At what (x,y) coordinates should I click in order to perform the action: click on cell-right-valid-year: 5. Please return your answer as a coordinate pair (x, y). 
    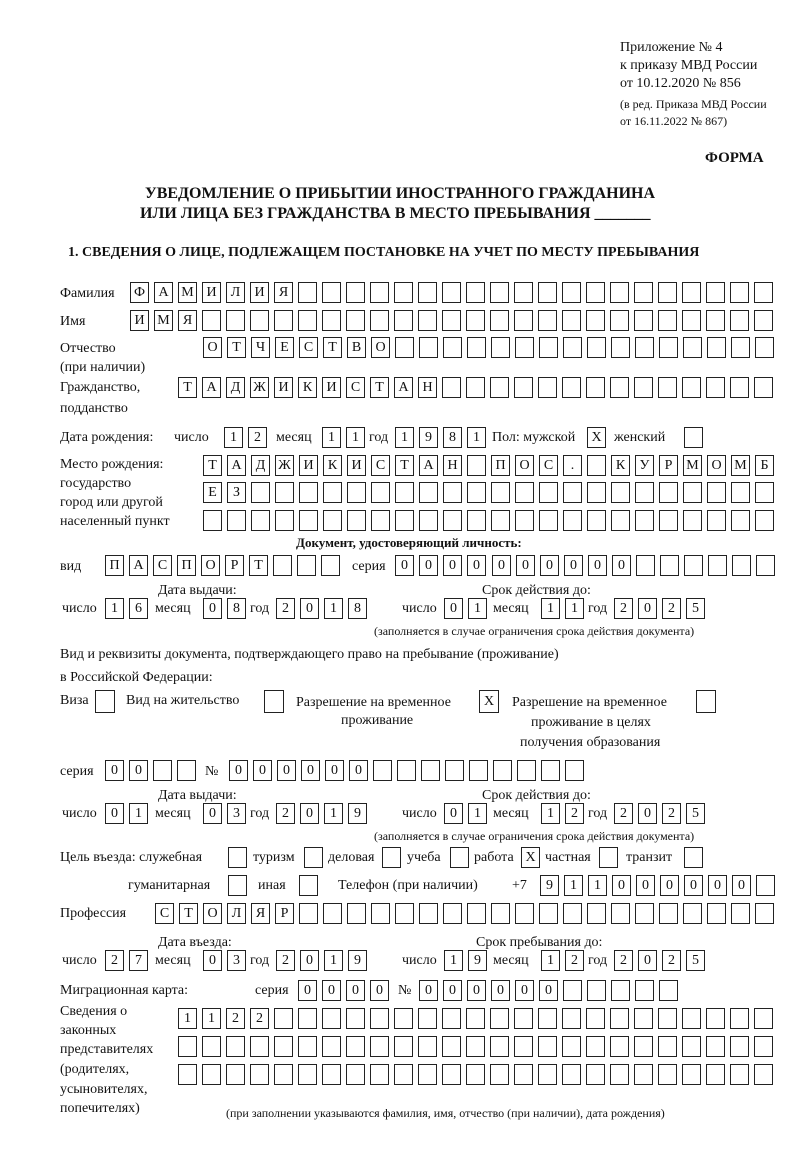
    Looking at the image, I should click on (695, 813).